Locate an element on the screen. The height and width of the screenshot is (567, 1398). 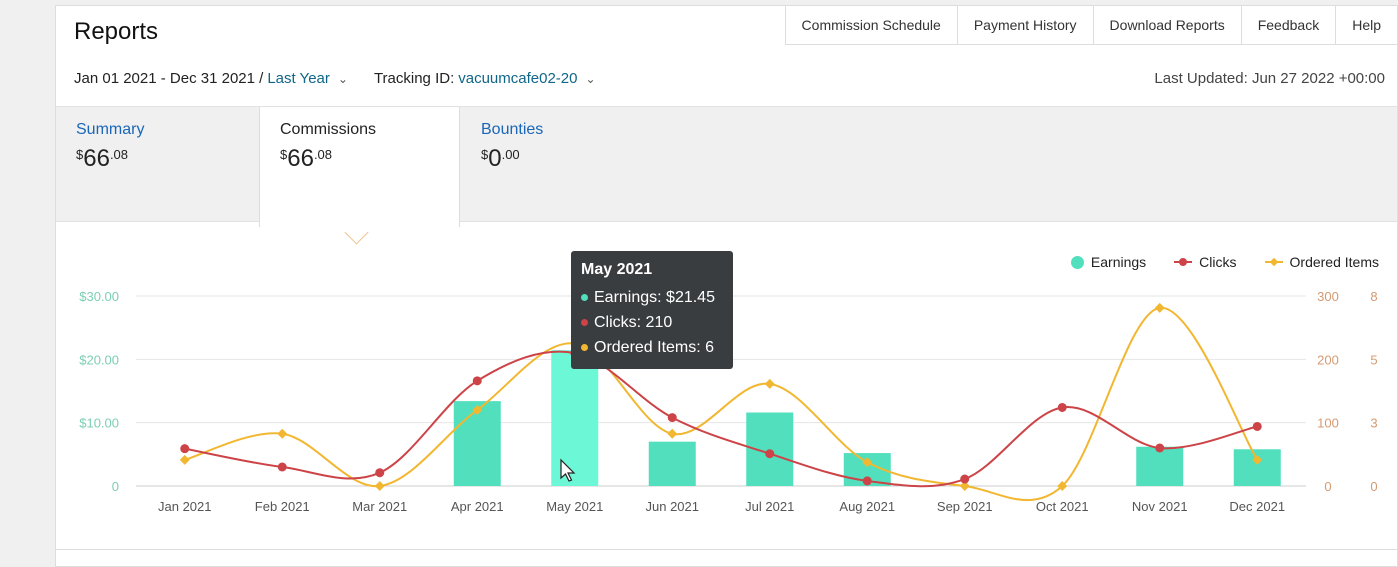
legend-dot is located at coordinates (1077, 262).